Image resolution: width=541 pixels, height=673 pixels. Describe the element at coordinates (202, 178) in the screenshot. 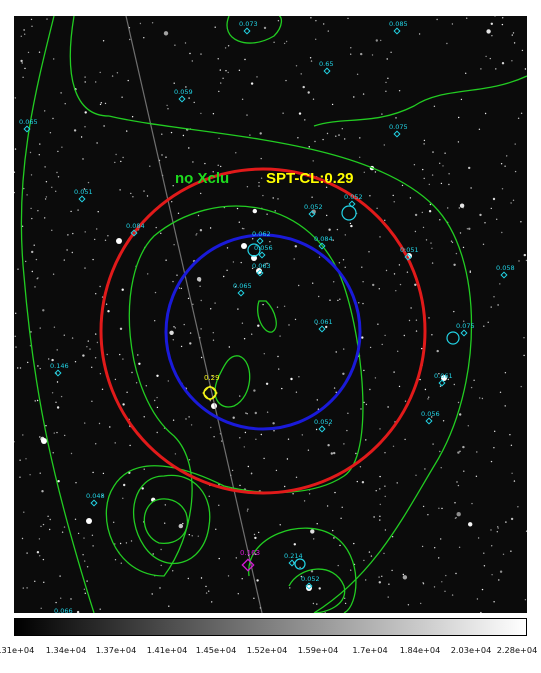

I see `no-xclu-label: no Xclu` at that location.